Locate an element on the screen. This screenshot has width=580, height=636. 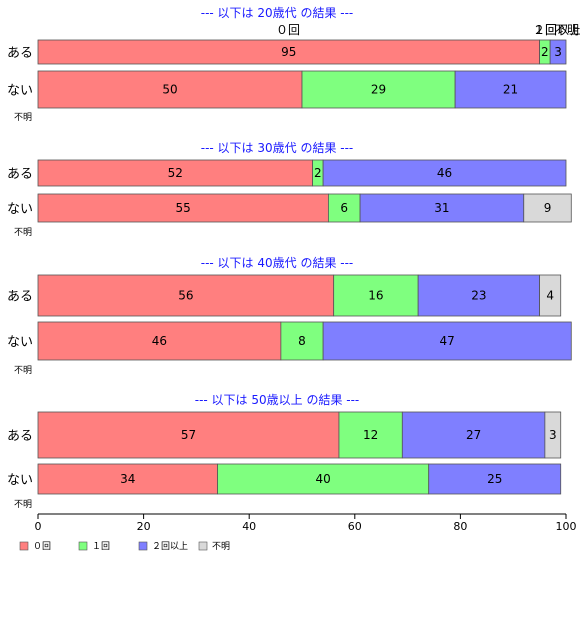
data-label: 57 is located at coordinates (188, 435).